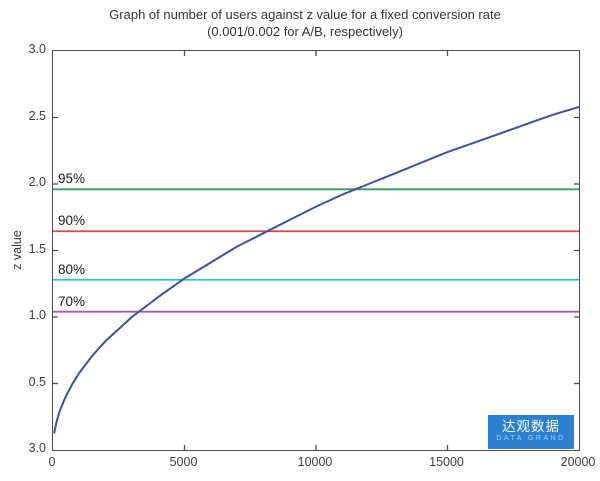 The width and height of the screenshot is (600, 481). Describe the element at coordinates (315, 462) in the screenshot. I see `x-tick-label: 10000` at that location.